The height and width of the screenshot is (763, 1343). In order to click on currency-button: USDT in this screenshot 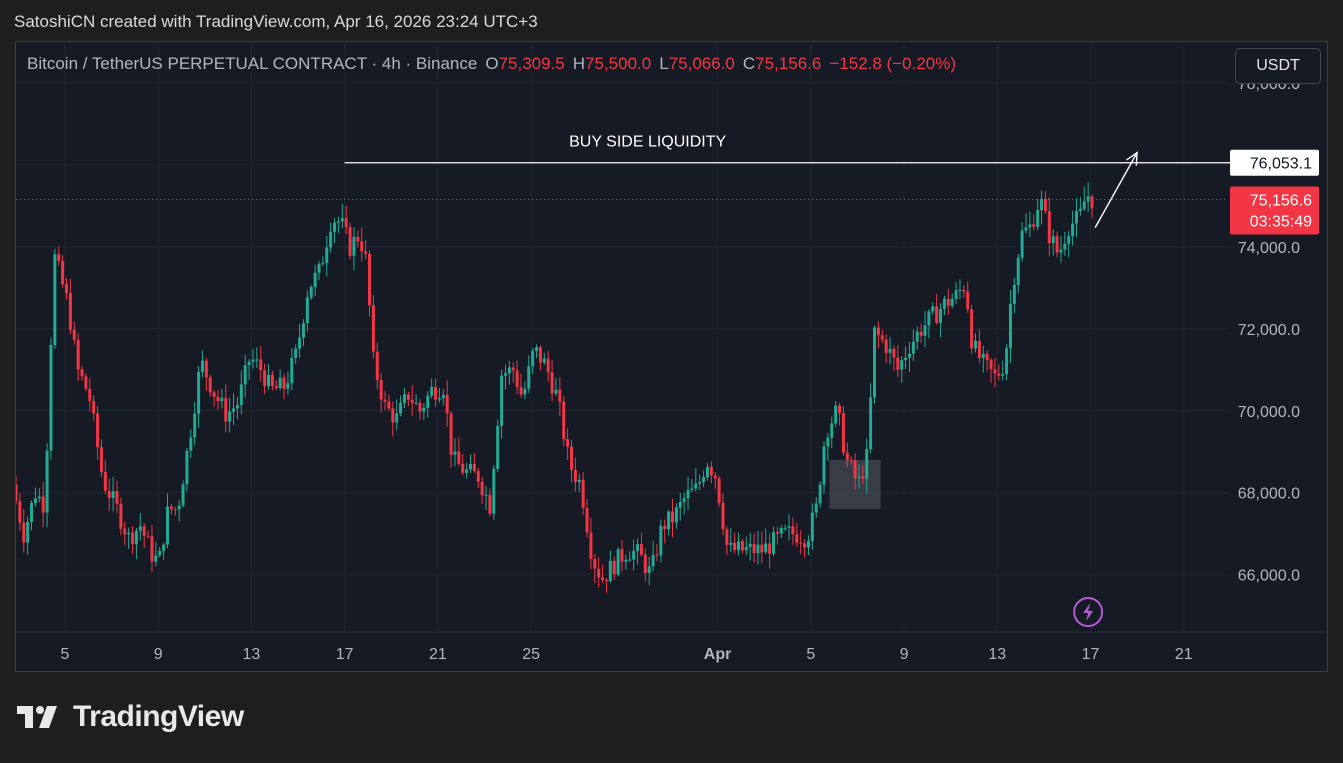, I will do `click(1278, 66)`.